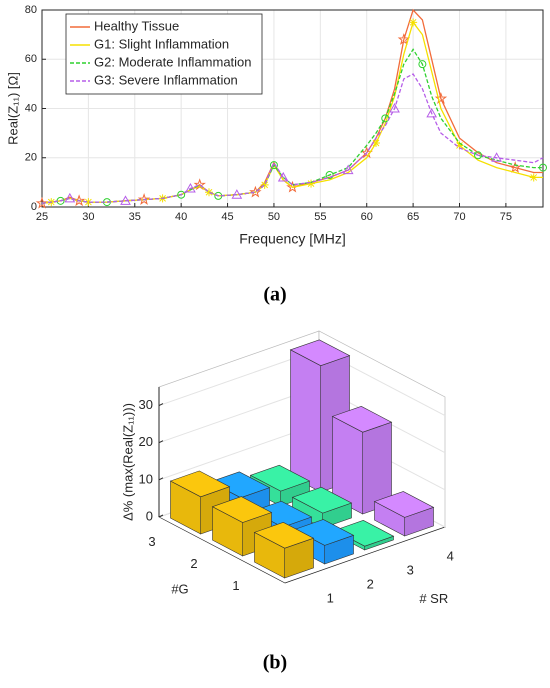  Describe the element at coordinates (136, 25) in the screenshot. I see `legend-label: Healthy Tissue` at that location.